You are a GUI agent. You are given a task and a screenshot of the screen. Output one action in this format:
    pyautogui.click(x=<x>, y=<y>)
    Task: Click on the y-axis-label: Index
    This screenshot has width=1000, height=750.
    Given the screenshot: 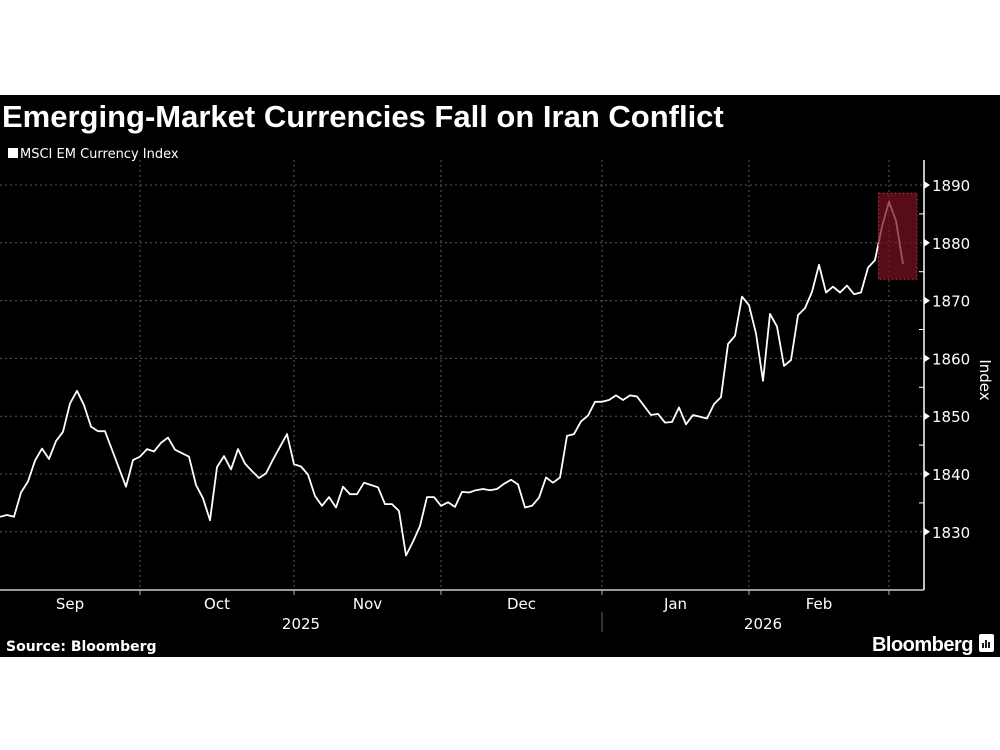 What is the action you would take?
    pyautogui.click(x=985, y=379)
    